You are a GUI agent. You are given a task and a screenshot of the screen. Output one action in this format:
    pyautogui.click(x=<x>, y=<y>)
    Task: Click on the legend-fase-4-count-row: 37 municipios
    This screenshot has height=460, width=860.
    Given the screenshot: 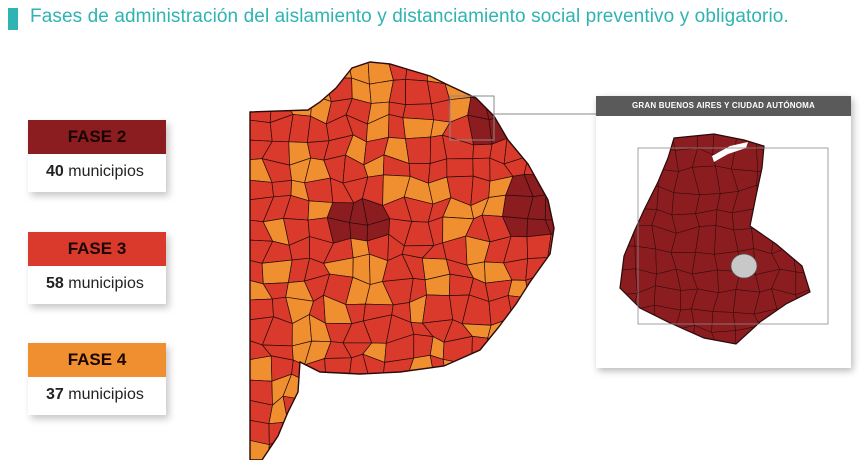 What is the action you would take?
    pyautogui.click(x=97, y=395)
    